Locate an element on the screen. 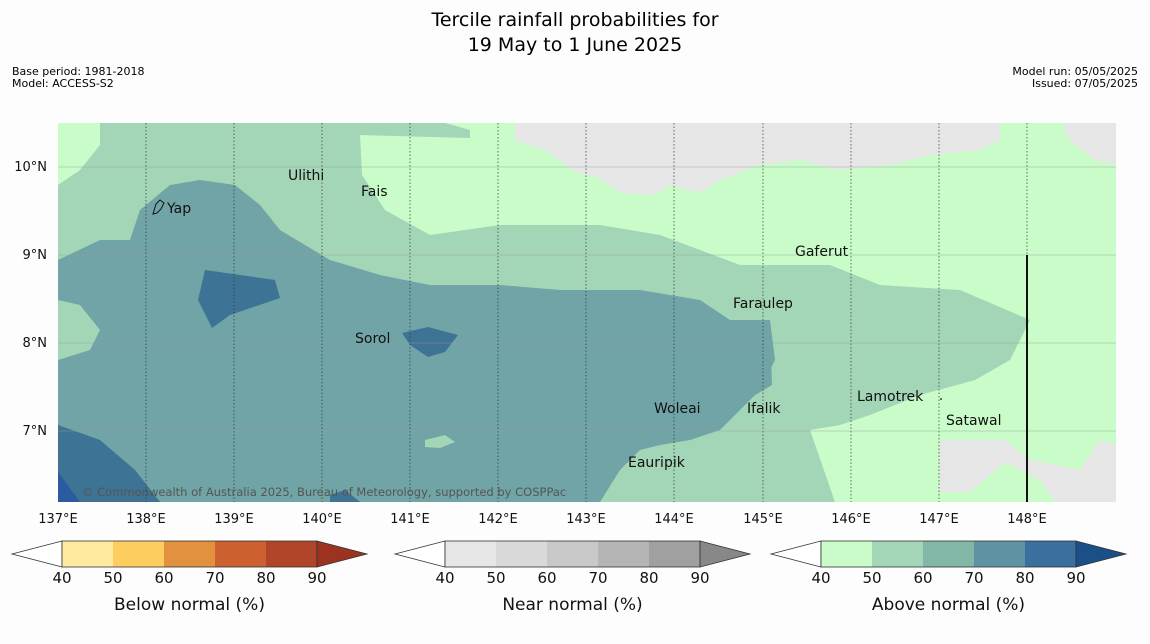 The width and height of the screenshot is (1150, 644). lat-label-9n: 9°N is located at coordinates (35, 255).